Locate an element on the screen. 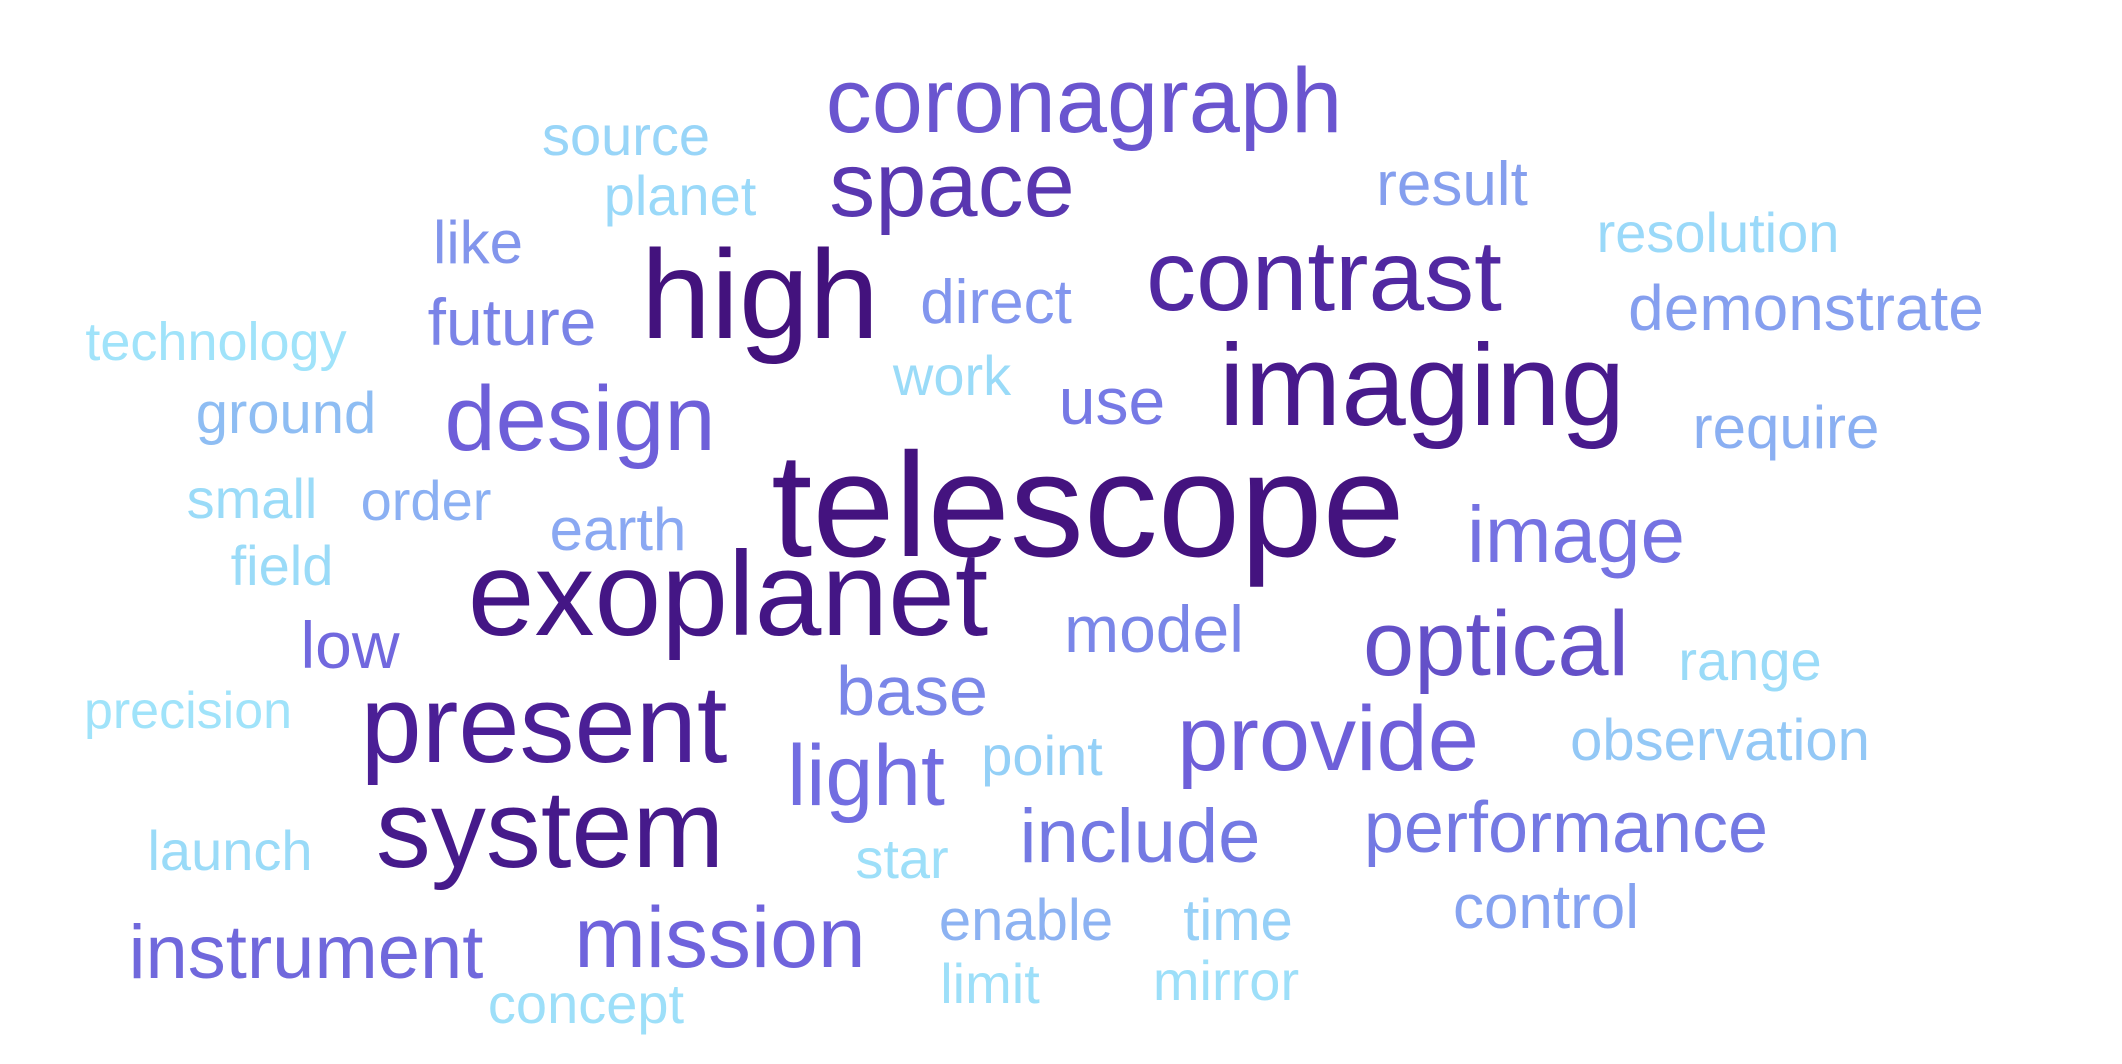 This screenshot has width=2122, height=1064. word-work: work is located at coordinates (952, 375).